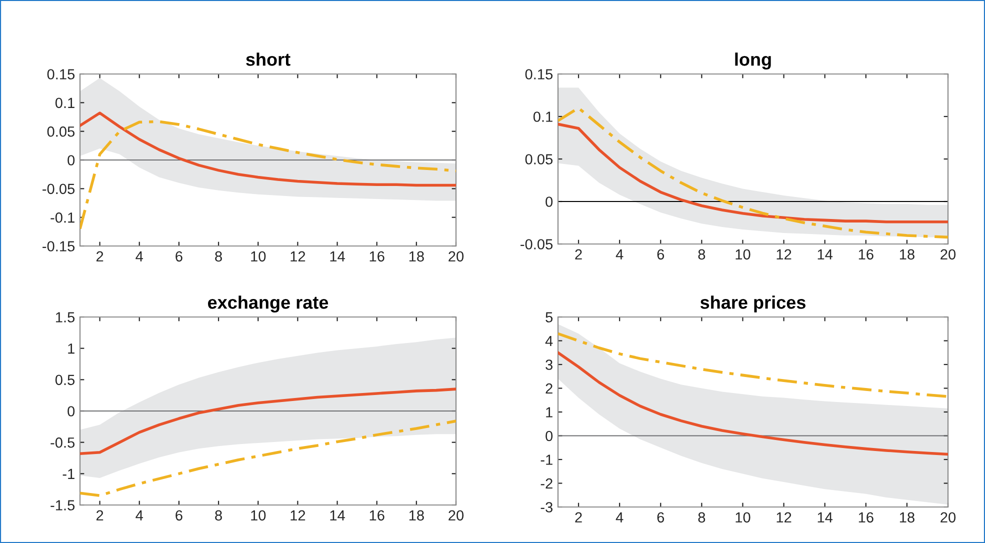  Describe the element at coordinates (62, 442) in the screenshot. I see `y-tick-label: -0.5` at that location.